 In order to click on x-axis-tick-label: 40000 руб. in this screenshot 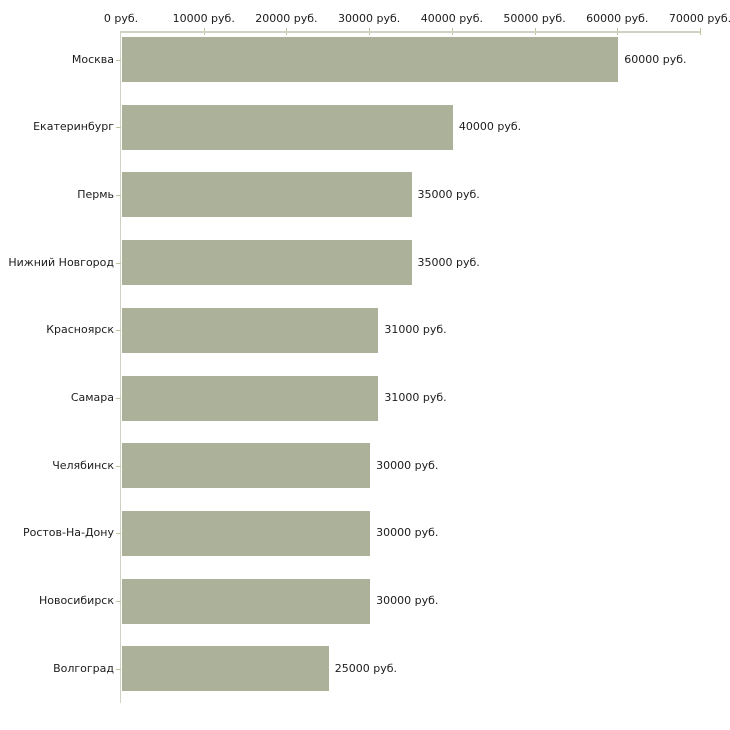, I will do `click(451, 18)`.